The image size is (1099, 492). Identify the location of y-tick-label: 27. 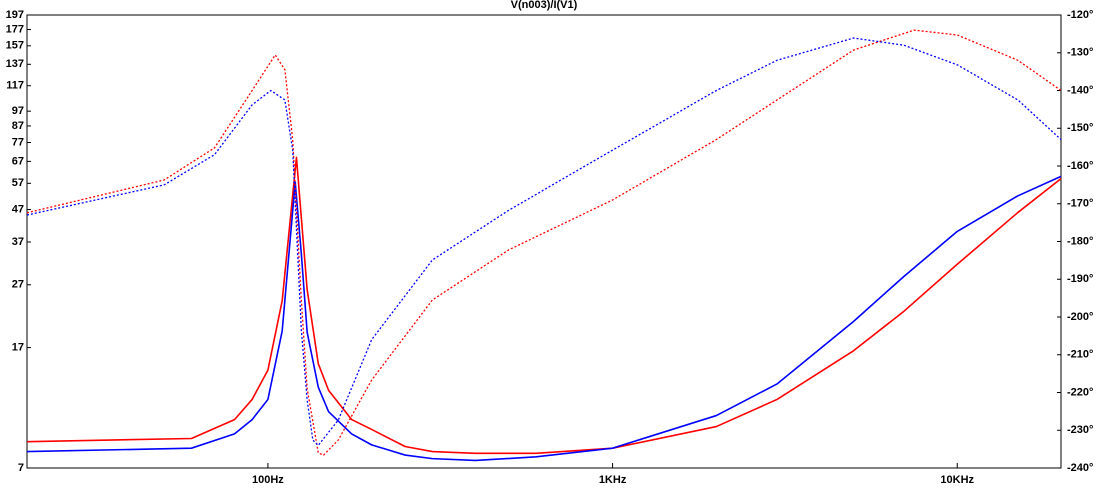
(18, 285).